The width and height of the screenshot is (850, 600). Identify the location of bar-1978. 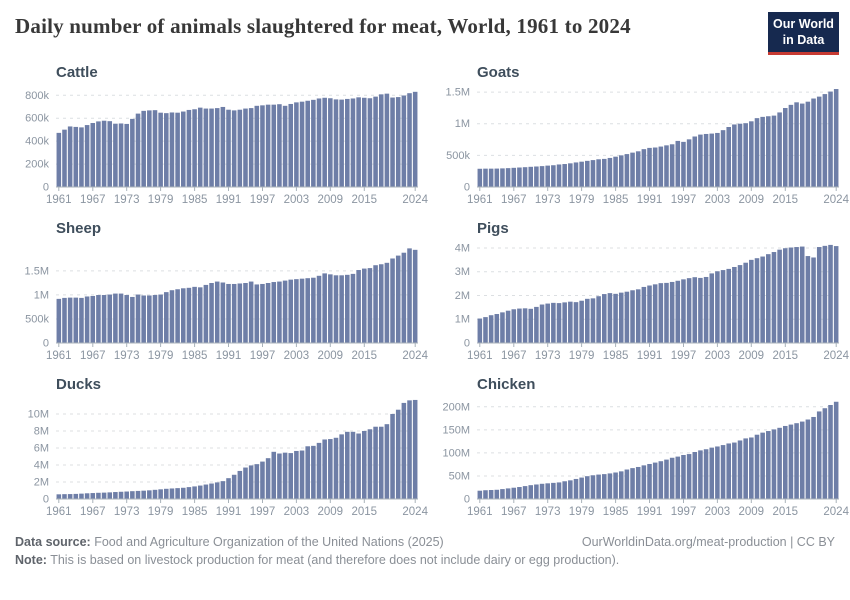
(576, 175).